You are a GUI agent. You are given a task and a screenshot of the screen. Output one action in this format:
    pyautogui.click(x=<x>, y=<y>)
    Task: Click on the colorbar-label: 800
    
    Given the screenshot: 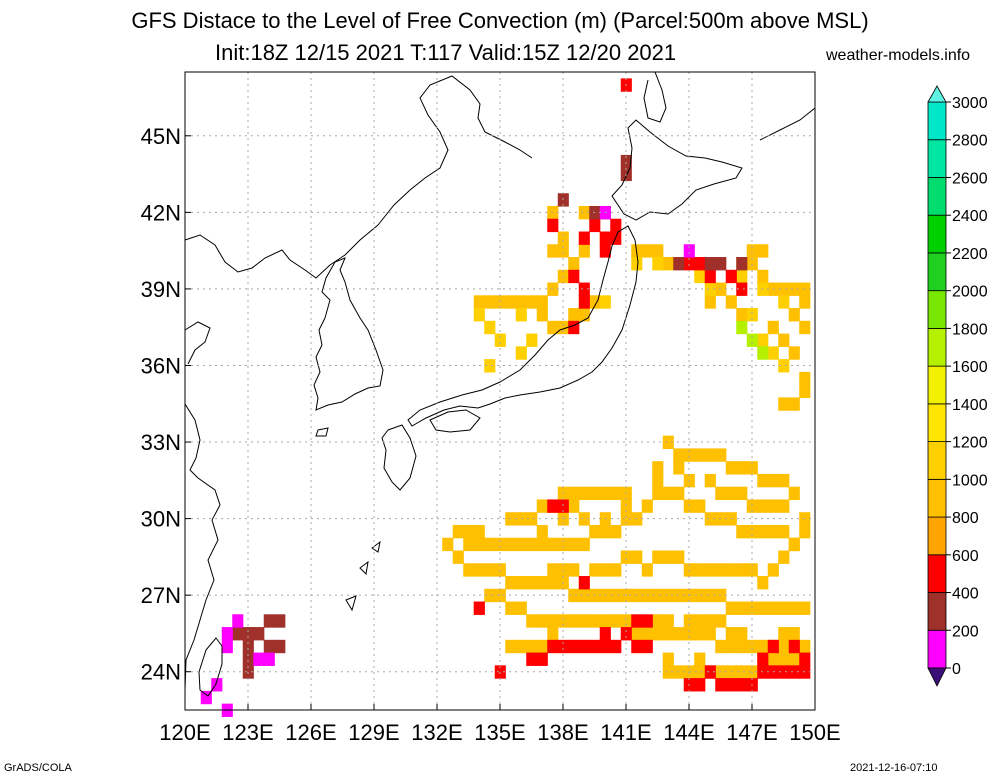 What is the action you would take?
    pyautogui.click(x=965, y=518)
    